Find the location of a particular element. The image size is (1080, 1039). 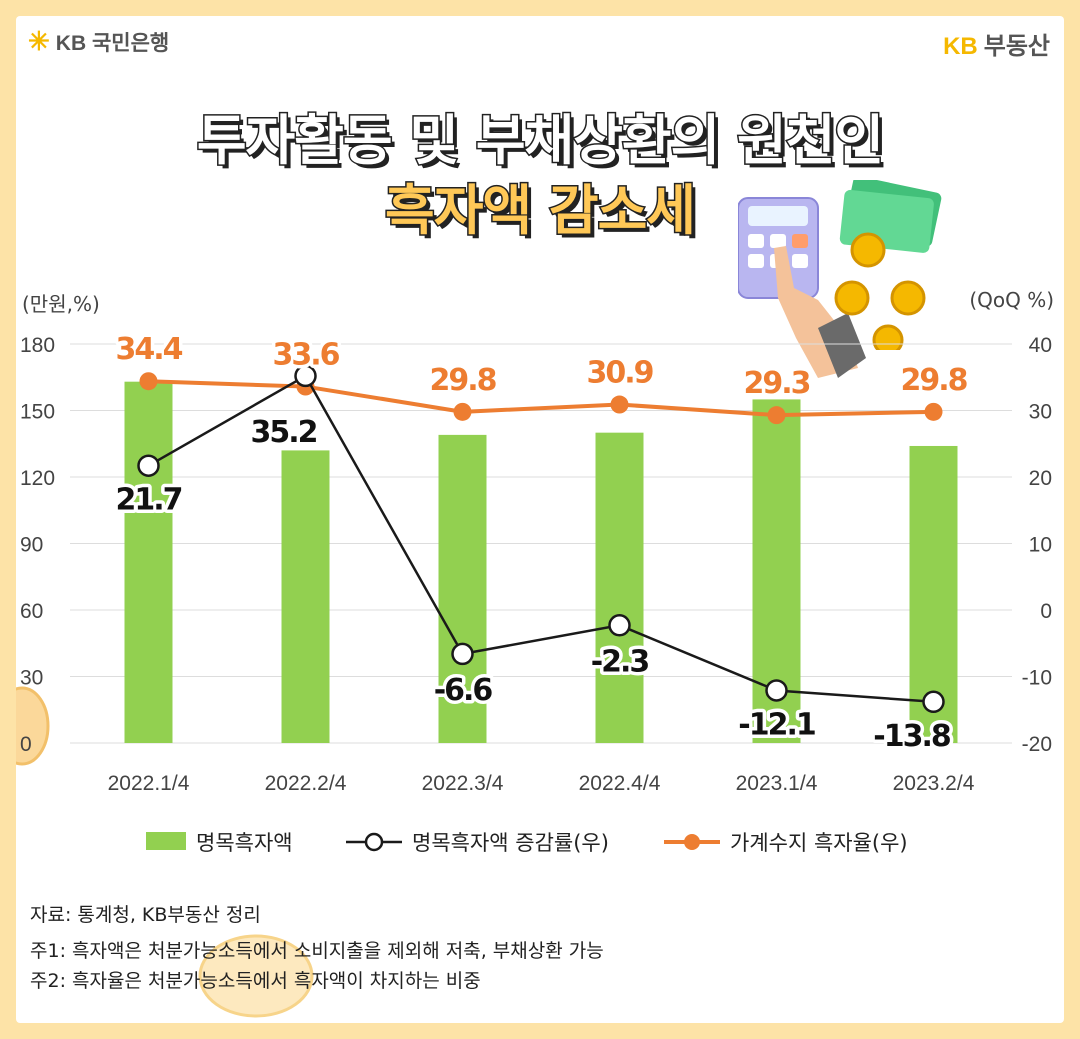

kb-realestate-name: 부동산 is located at coordinates (1016, 46).